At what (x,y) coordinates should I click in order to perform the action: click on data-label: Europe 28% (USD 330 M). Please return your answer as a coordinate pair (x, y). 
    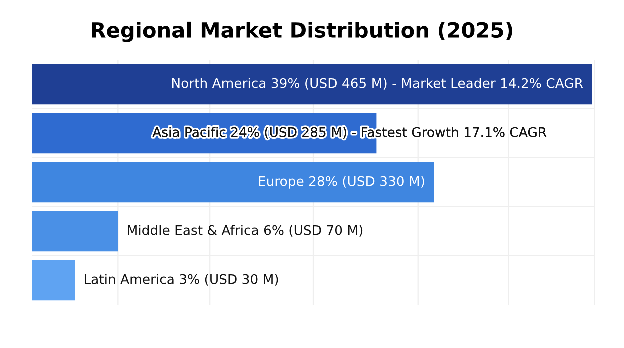
    Looking at the image, I should click on (341, 182).